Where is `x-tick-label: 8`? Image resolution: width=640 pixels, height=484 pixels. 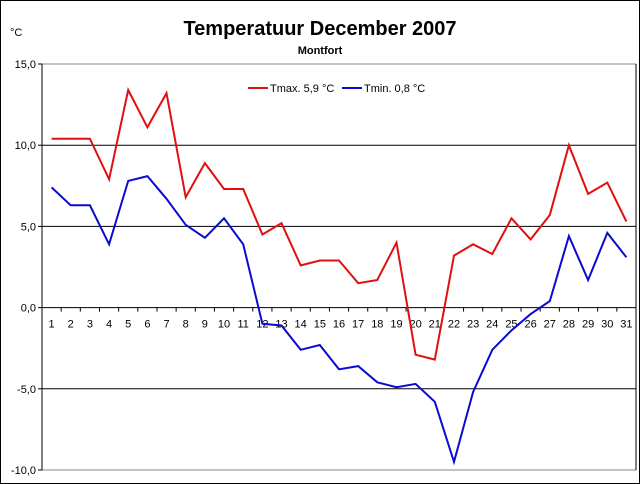
x-tick-label: 8 is located at coordinates (186, 325).